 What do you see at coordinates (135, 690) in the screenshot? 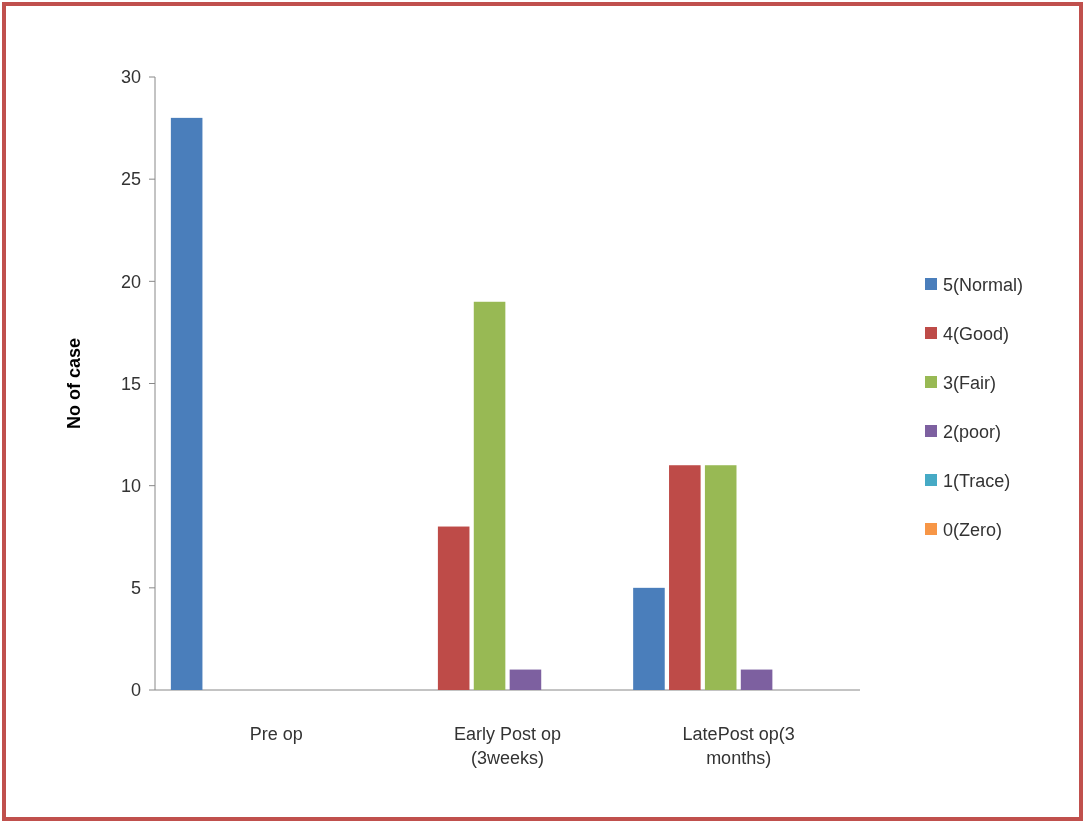
I see `y-tick-label: 0` at bounding box center [135, 690].